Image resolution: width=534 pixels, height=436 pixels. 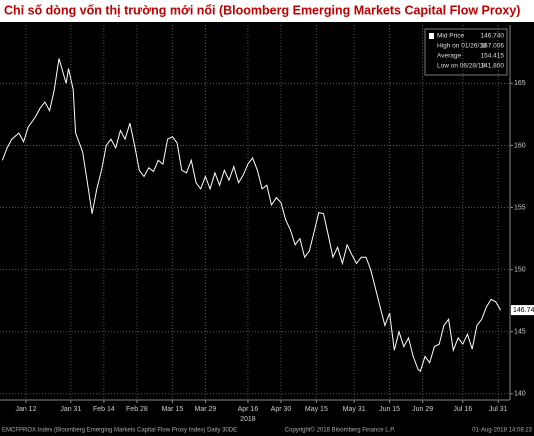 What do you see at coordinates (498, 409) in the screenshot?
I see `x-tick-label: Jul 31` at bounding box center [498, 409].